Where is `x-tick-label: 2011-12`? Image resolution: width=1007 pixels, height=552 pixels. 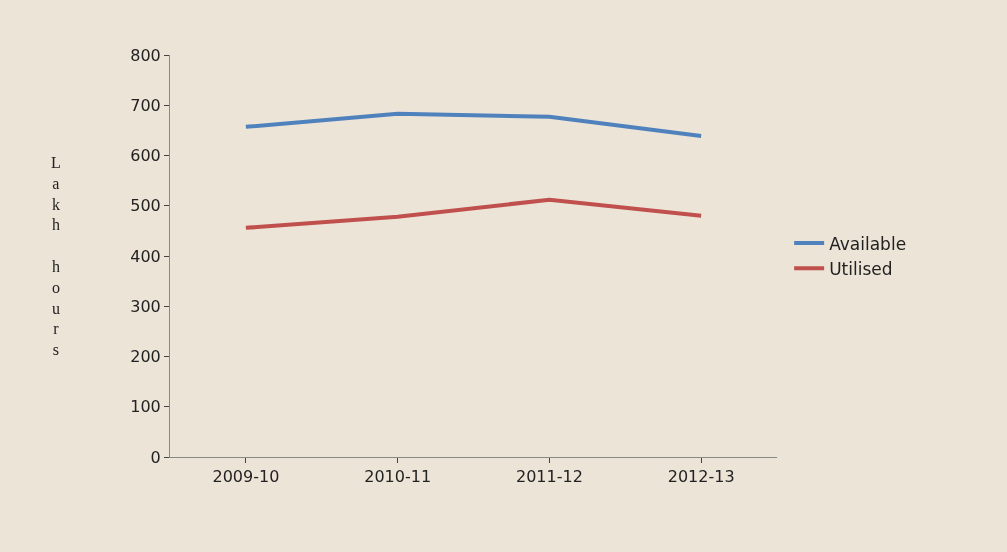 x-tick-label: 2011-12 is located at coordinates (549, 477).